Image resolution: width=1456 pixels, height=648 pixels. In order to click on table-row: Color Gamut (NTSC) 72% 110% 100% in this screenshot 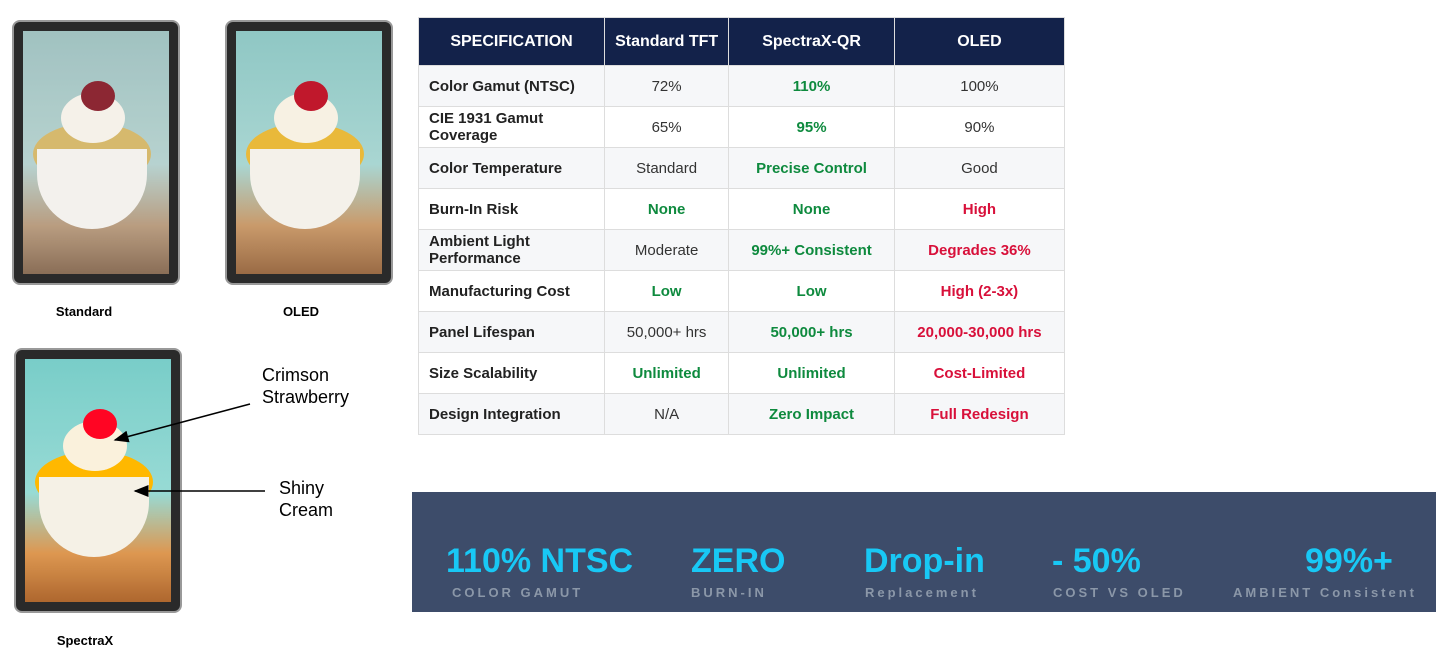, I will do `click(742, 86)`.